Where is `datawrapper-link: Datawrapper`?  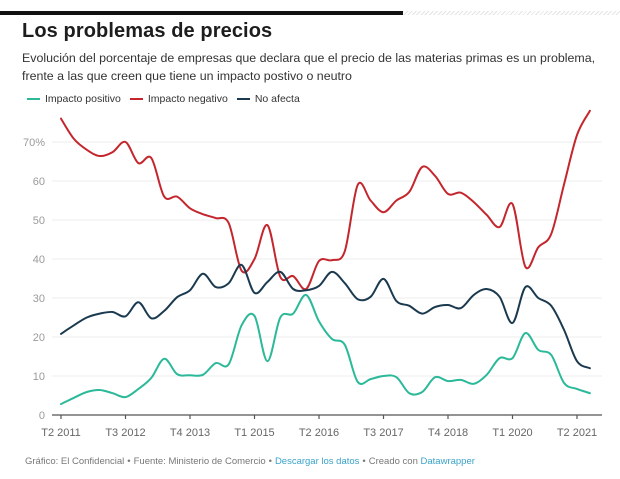 datawrapper-link: Datawrapper is located at coordinates (447, 461).